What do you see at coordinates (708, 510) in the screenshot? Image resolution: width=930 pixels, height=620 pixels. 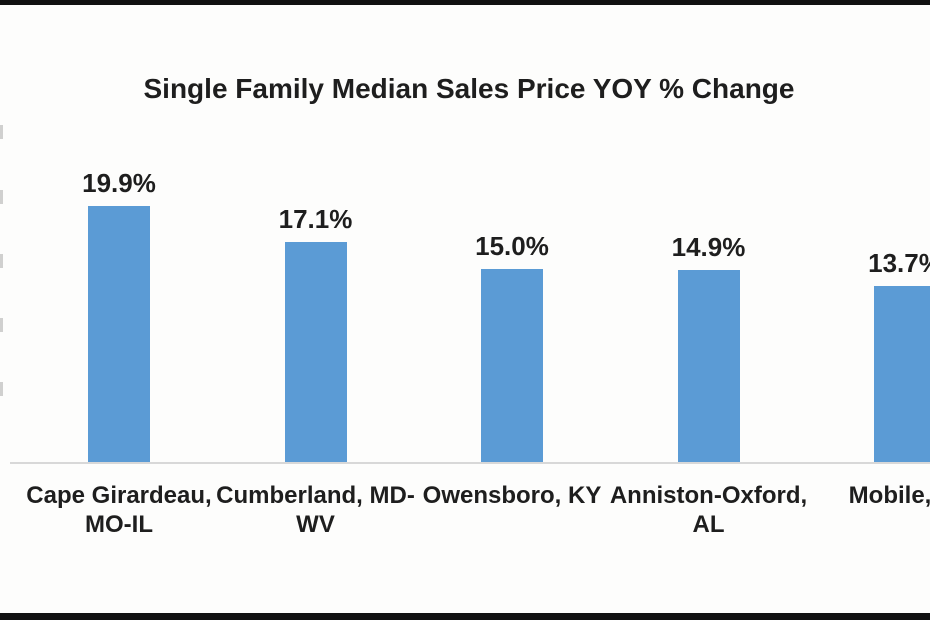 I see `category-label: Anniston-Oxford, AL` at bounding box center [708, 510].